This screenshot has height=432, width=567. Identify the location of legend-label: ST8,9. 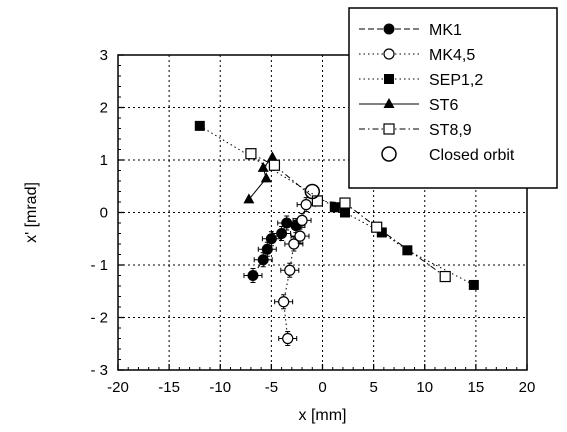
(450, 130).